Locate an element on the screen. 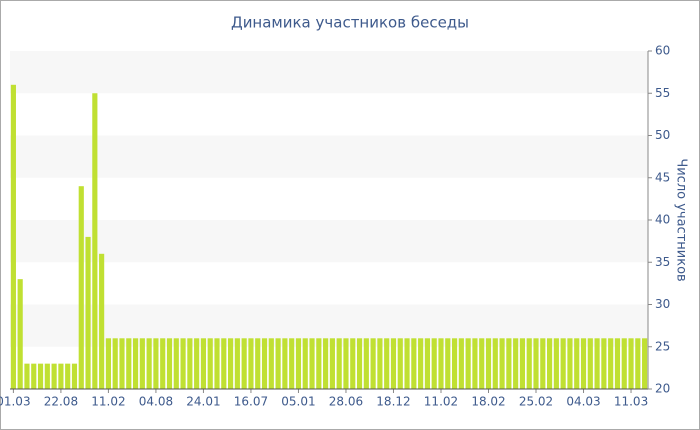  x-tick-label: 18.12 is located at coordinates (393, 402).